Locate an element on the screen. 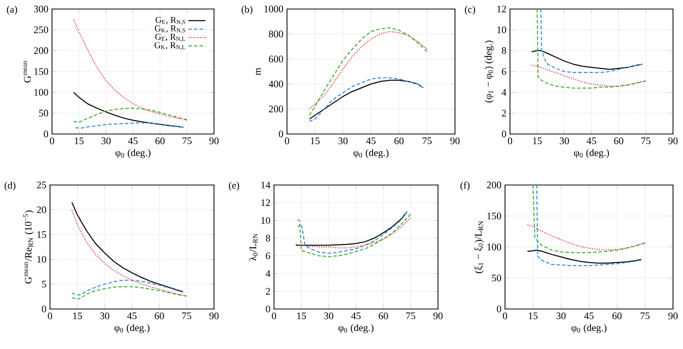 Image resolution: width=683 pixels, height=349 pixels. y-axis-title: (ξ$_{1}$ − ξ$_{0}$)/L$_{RN}$ is located at coordinates (479, 247).